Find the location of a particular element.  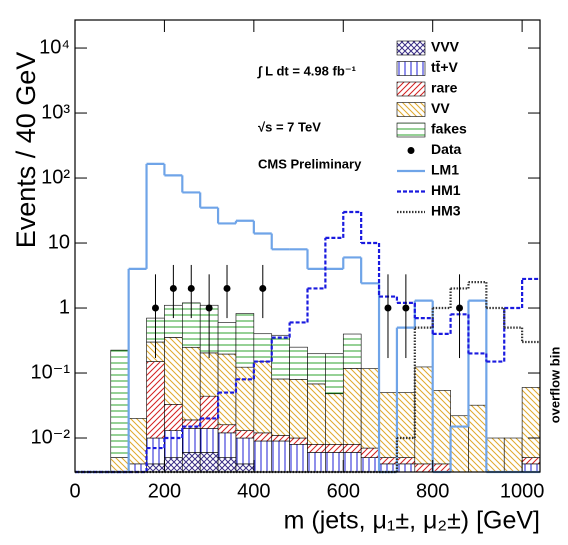

legend-label: HM1 is located at coordinates (446, 190).